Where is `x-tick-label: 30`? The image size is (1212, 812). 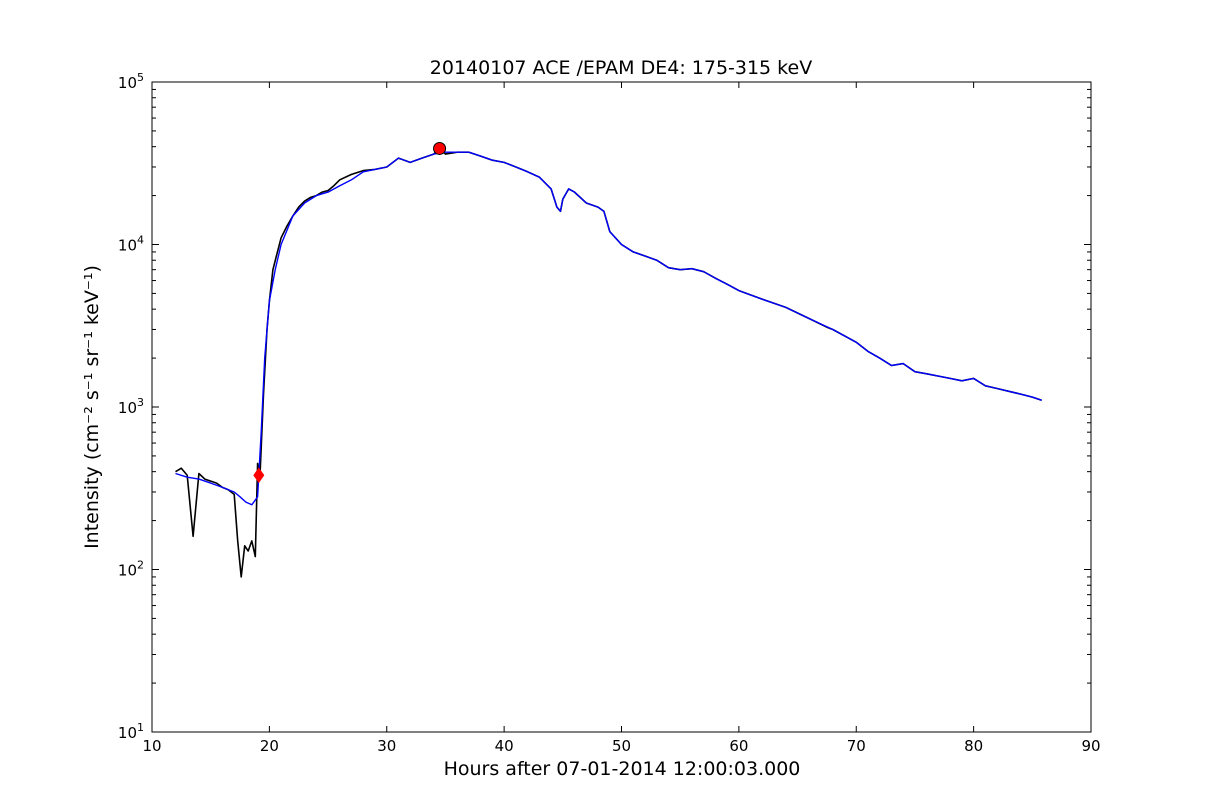
x-tick-label: 30 is located at coordinates (386, 746).